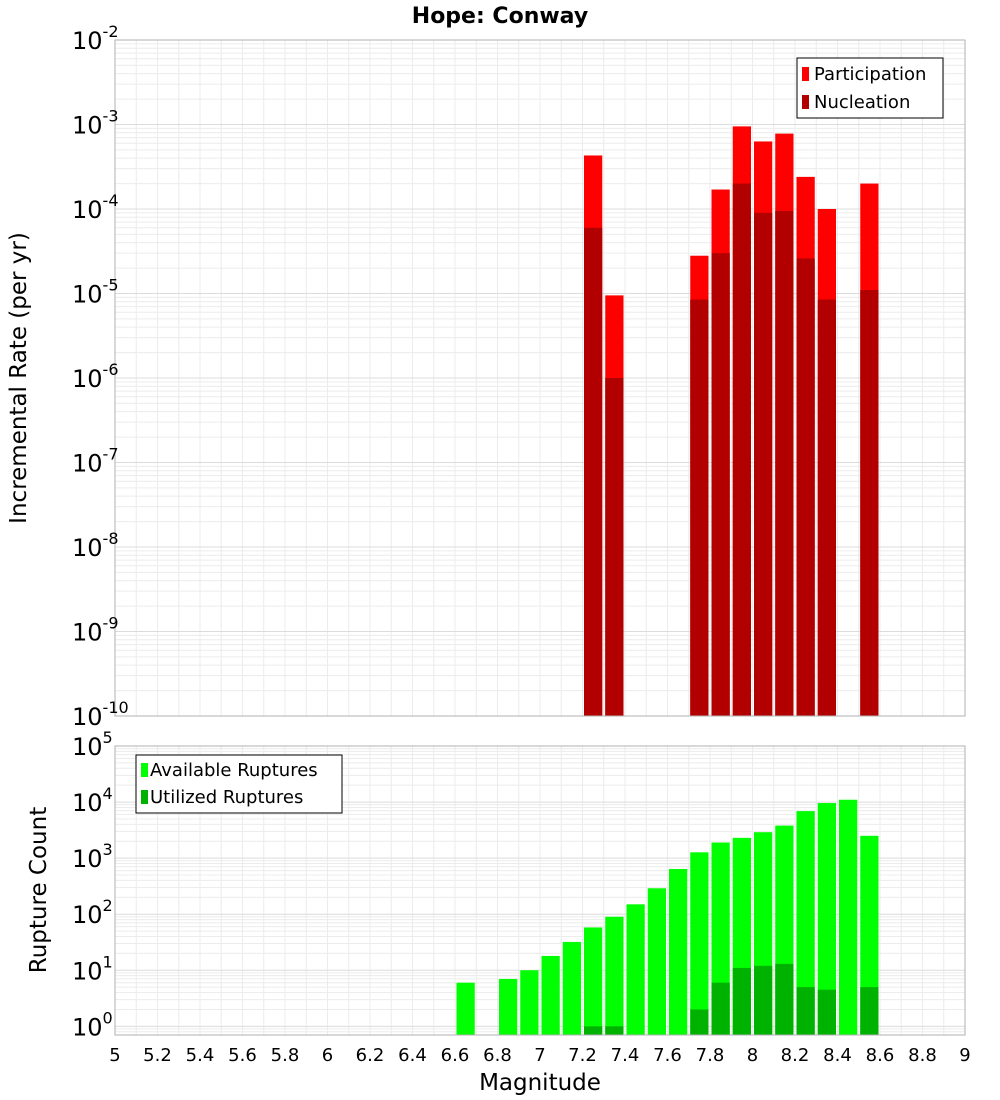 Image resolution: width=1000 pixels, height=1100 pixels. I want to click on bottom-y-tick-label: 10⁵, so click(92, 744).